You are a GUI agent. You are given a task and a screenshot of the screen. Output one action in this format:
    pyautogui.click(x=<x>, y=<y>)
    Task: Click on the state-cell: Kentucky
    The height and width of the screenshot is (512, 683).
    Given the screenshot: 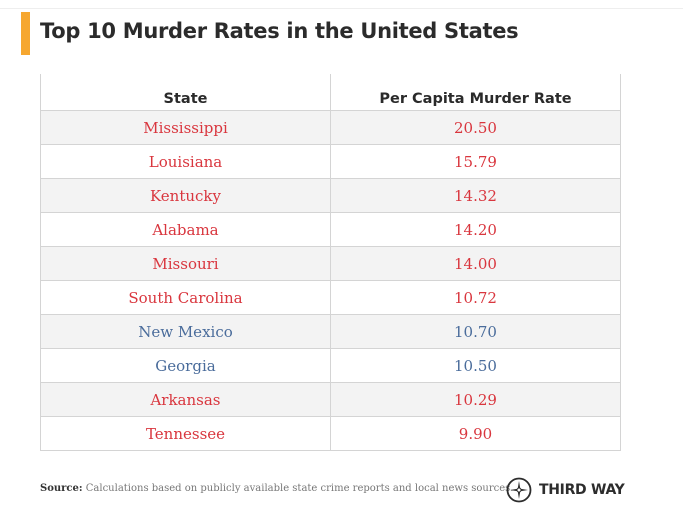 What is the action you would take?
    pyautogui.click(x=185, y=195)
    